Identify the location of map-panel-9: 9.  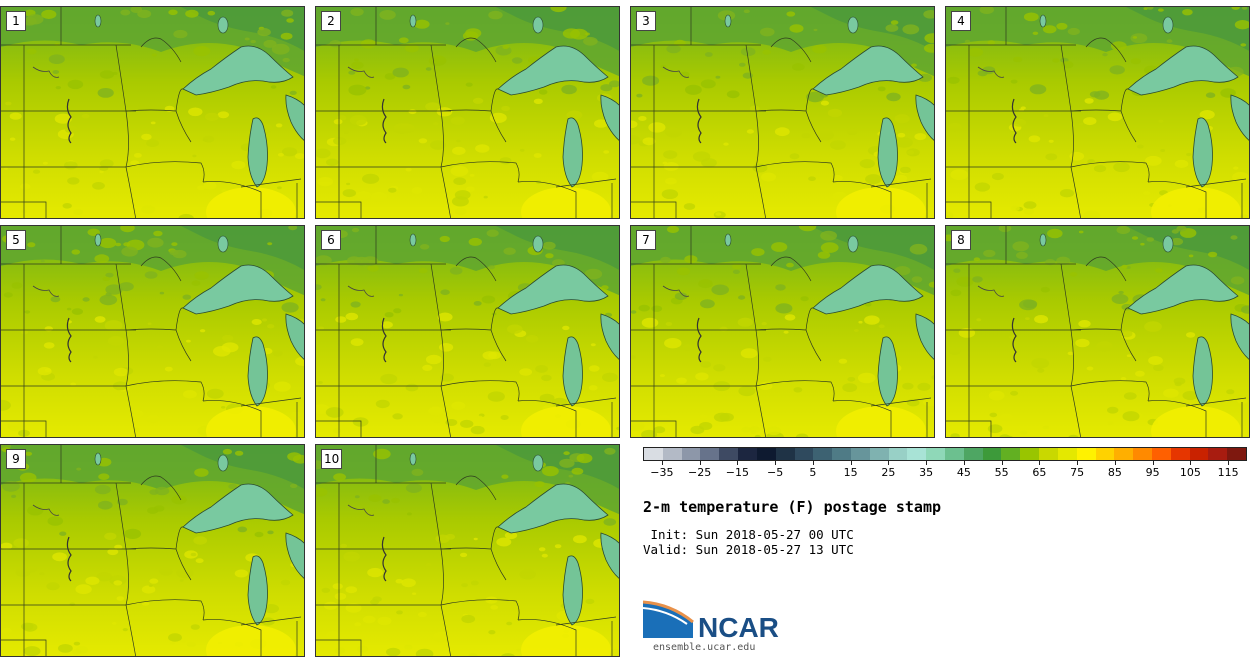
(152, 550).